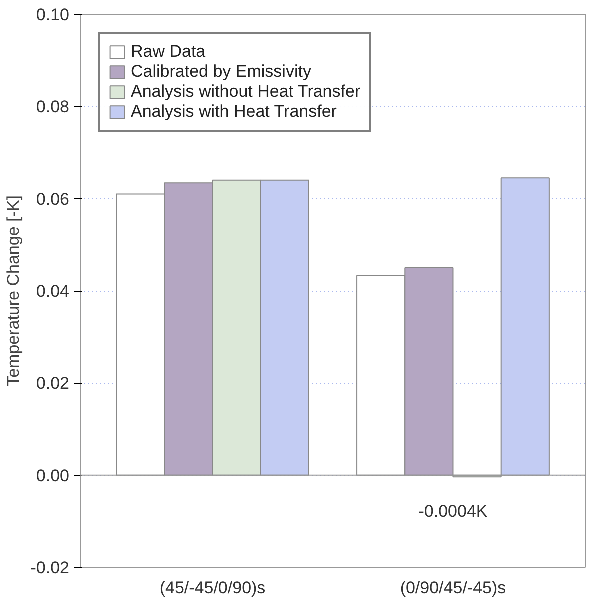 This screenshot has height=606, width=597. What do you see at coordinates (53, 15) in the screenshot?
I see `y-tick-label: 0.10` at bounding box center [53, 15].